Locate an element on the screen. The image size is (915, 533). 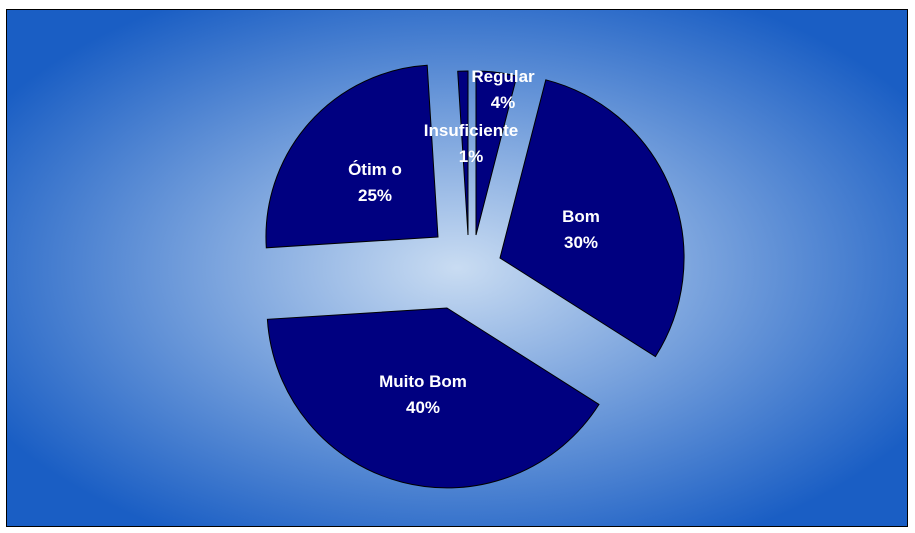
pie-slice-otimo is located at coordinates (352, 156).